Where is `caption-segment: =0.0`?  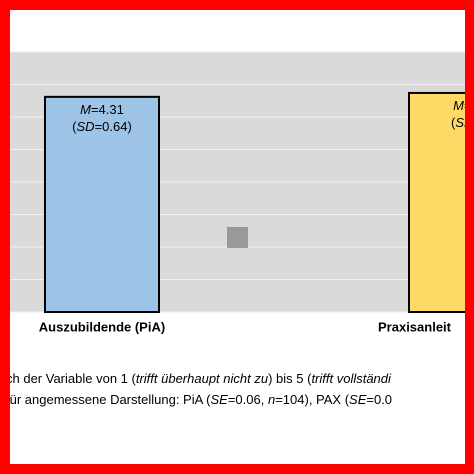 caption-segment: =0.0 is located at coordinates (379, 399).